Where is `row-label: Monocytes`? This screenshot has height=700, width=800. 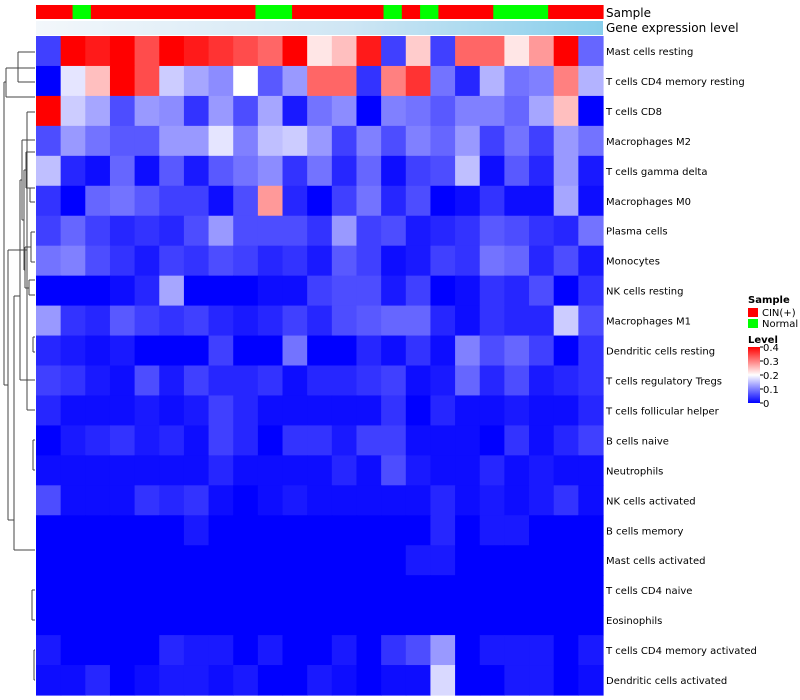 row-label: Monocytes is located at coordinates (633, 262).